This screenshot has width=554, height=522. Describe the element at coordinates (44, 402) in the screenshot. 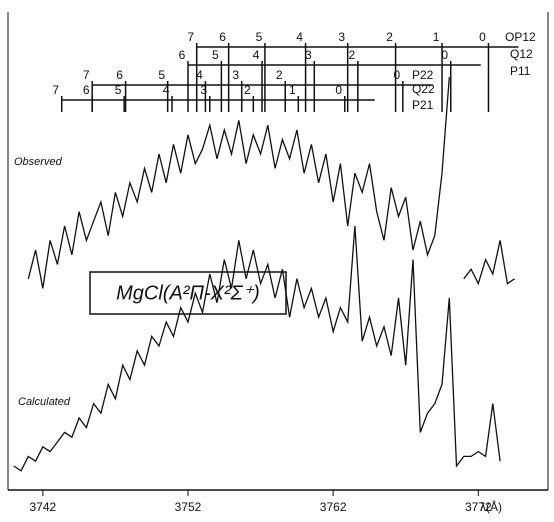

I see `series-label: Calculated` at that location.